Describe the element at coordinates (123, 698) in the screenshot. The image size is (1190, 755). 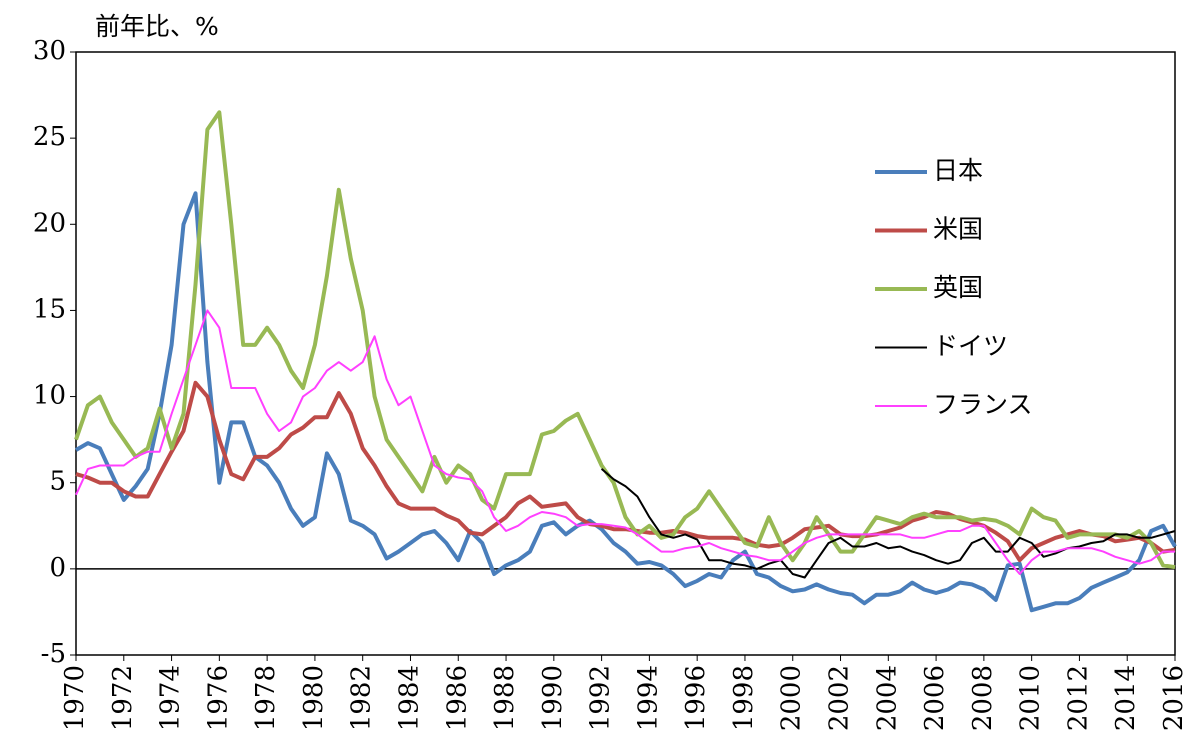
I see `x-tick-label: 1972` at that location.